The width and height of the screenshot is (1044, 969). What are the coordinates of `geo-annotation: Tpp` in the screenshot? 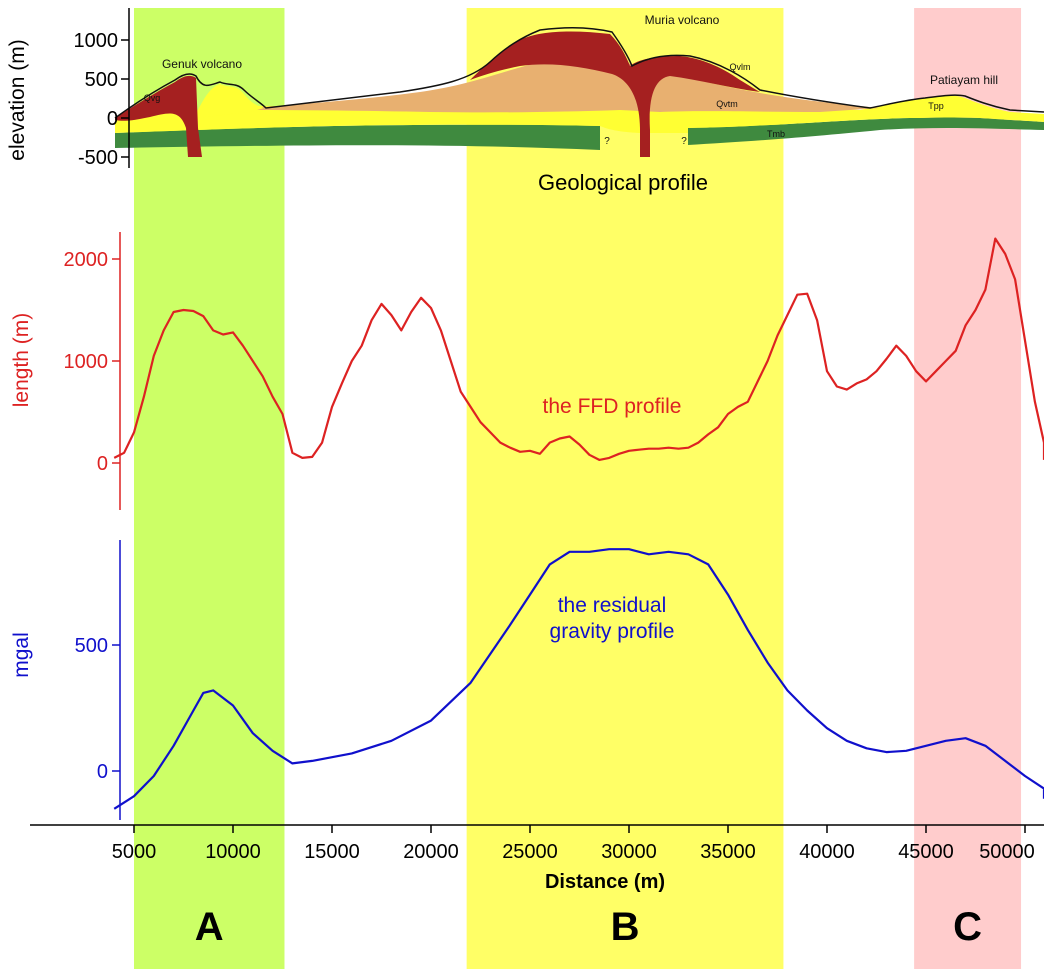 It's located at (936, 106).